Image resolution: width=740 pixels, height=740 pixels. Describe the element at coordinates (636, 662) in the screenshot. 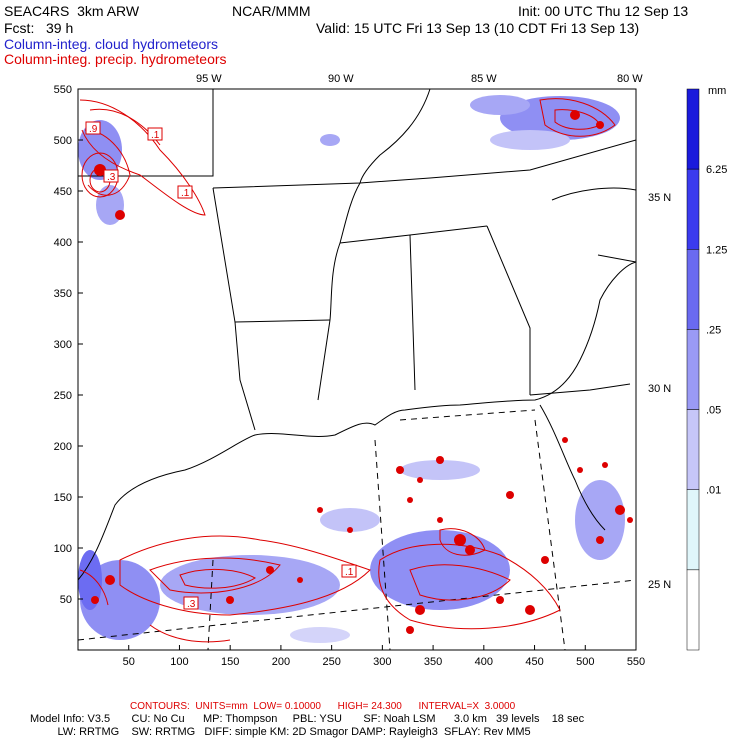

I see `x-tick-label: 550` at that location.